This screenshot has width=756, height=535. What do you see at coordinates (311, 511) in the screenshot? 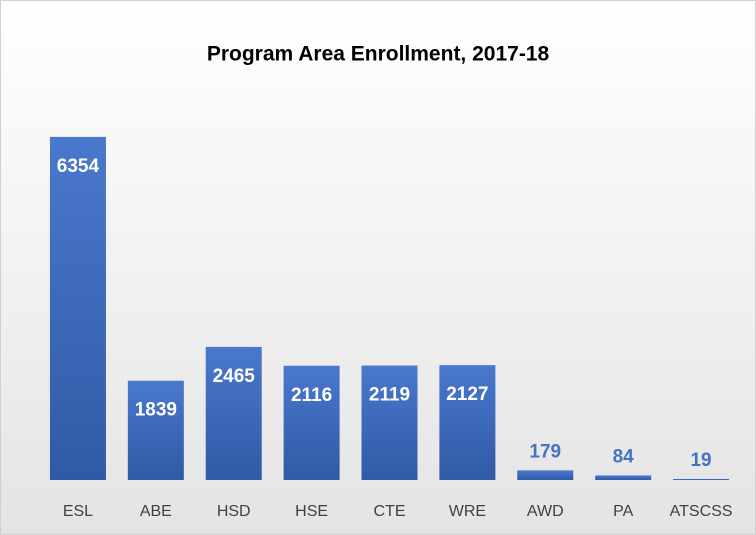
I see `x-tick-label: HSE` at bounding box center [311, 511].